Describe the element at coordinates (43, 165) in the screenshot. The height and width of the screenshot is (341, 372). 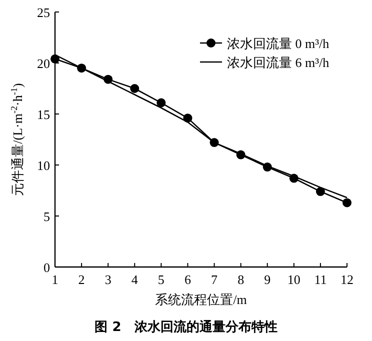
I see `y-tick-label: 10` at that location.